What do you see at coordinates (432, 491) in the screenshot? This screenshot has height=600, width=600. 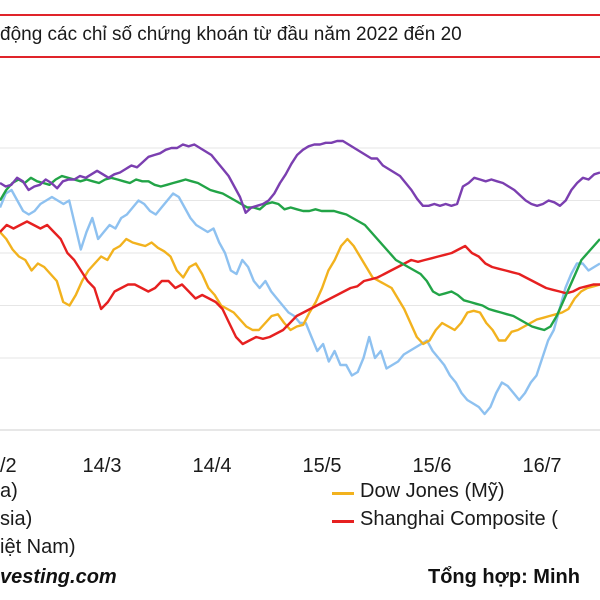 I see `legend-label: Dow Jones (Mỹ)` at bounding box center [432, 491].